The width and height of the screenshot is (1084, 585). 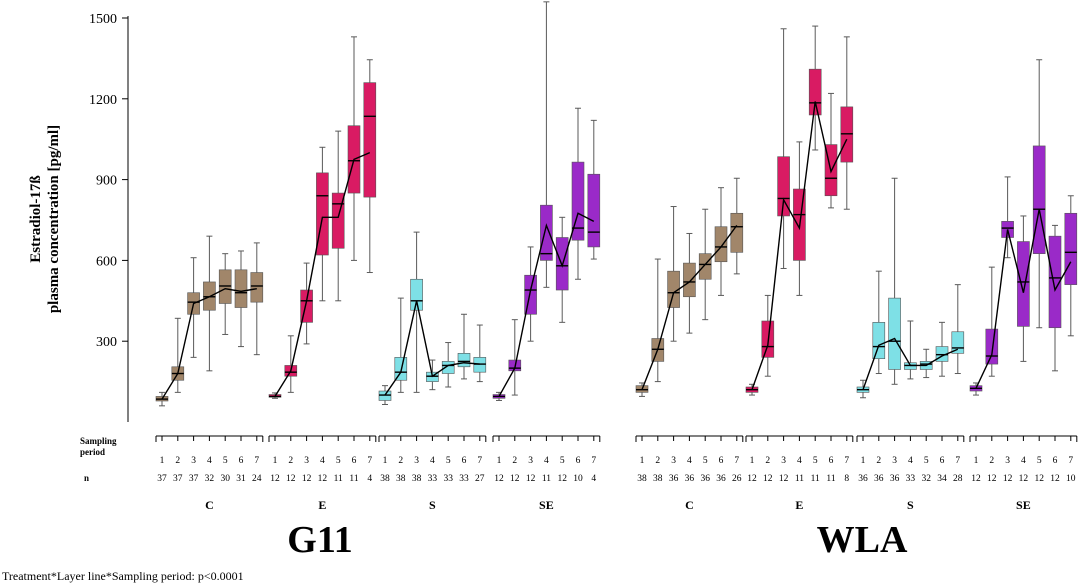 I want to click on n-label-wla-c-3: 36, so click(x=674, y=479).